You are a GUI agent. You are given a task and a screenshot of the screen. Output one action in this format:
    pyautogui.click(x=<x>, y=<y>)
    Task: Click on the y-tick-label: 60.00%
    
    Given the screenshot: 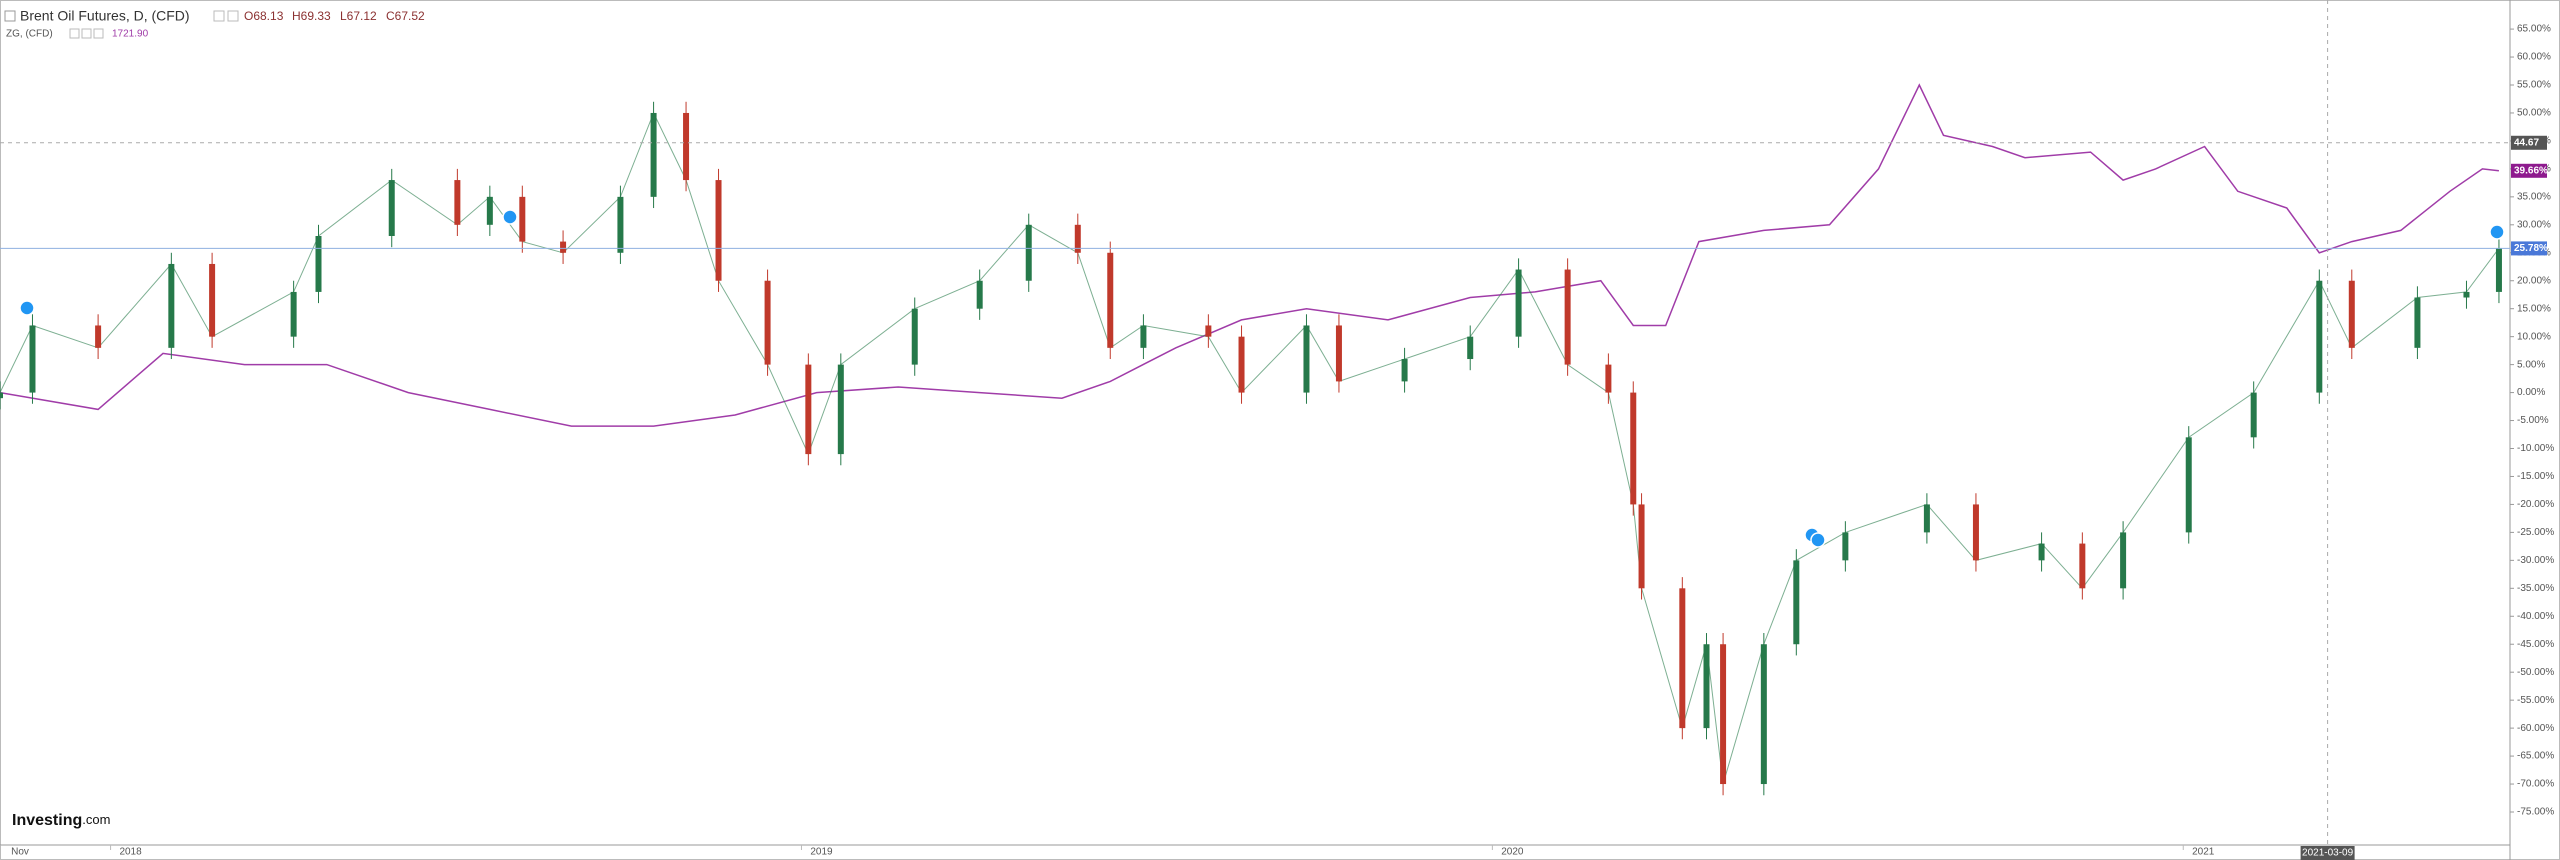 What is the action you would take?
    pyautogui.click(x=2534, y=57)
    